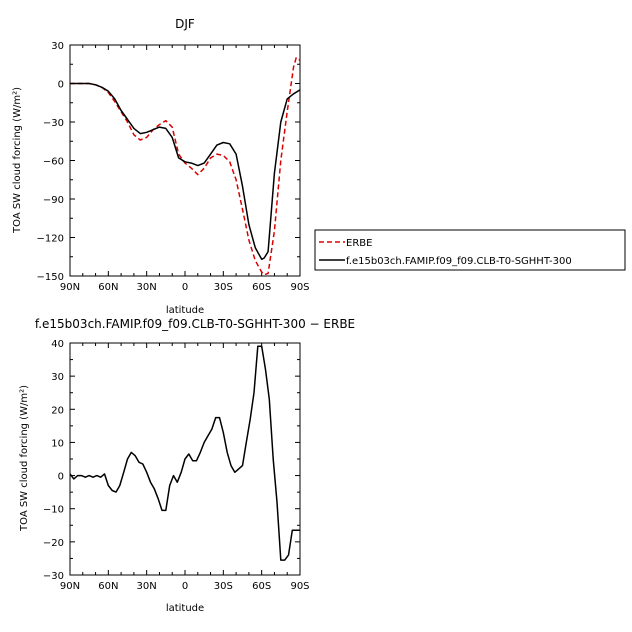 The width and height of the screenshot is (632, 632). What do you see at coordinates (50, 277) in the screenshot?
I see `y-tick-label: −150` at bounding box center [50, 277].